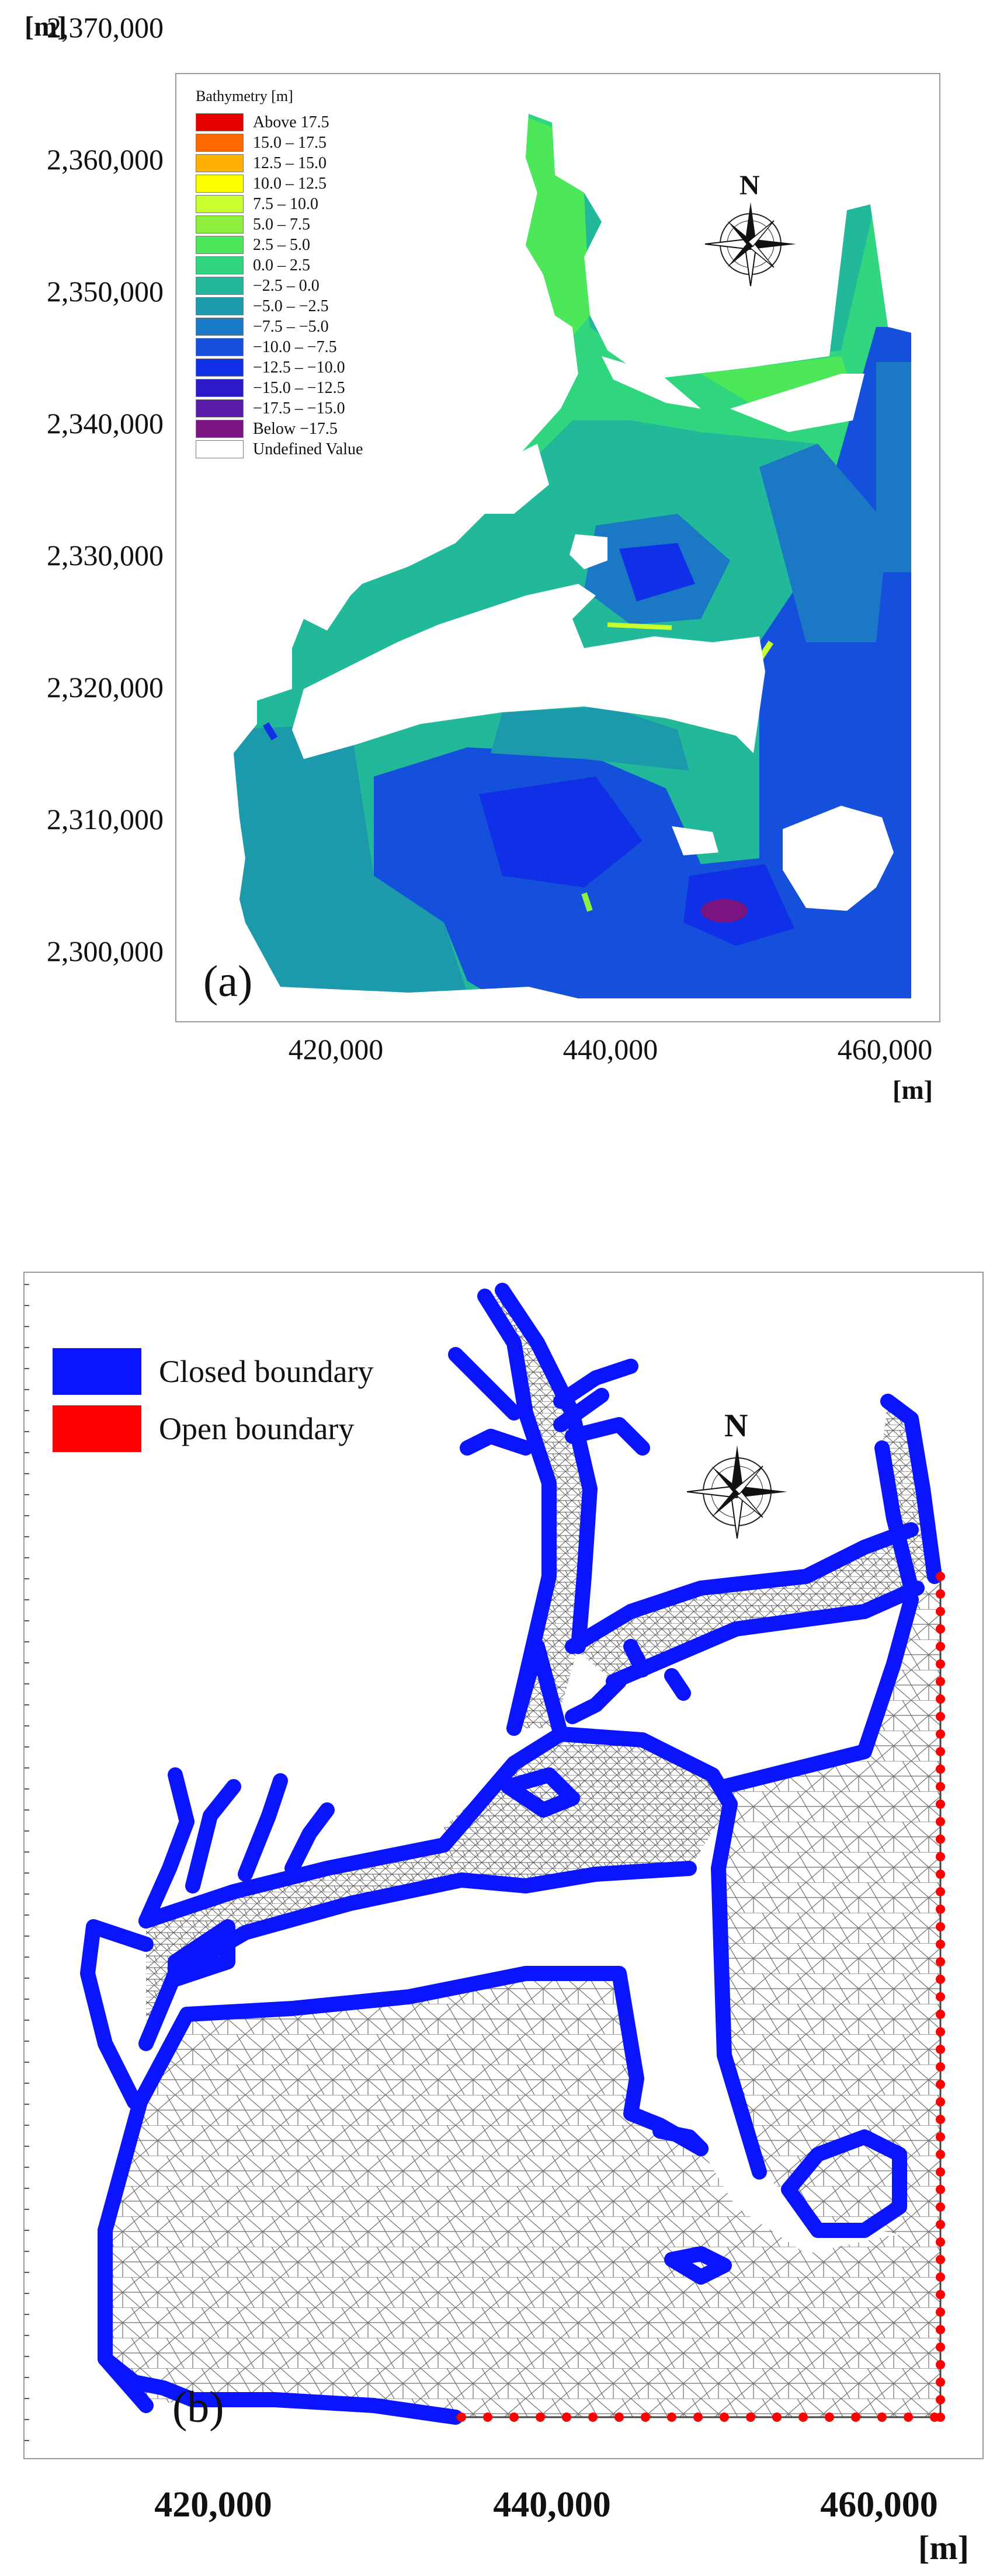  I want to click on legend-item: 5.0 – 7.5, so click(312, 224).